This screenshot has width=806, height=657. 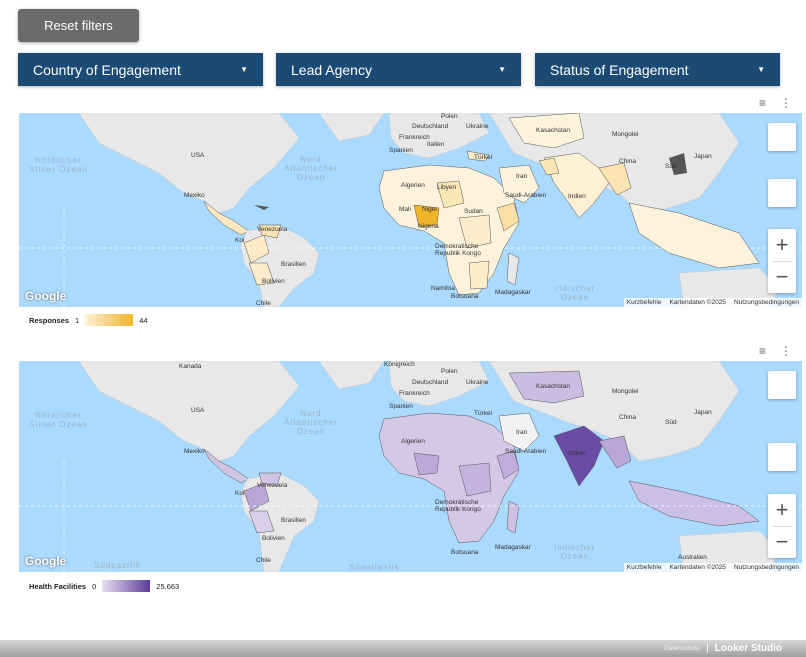 I want to click on place-label: Frankreich, so click(x=414, y=393).